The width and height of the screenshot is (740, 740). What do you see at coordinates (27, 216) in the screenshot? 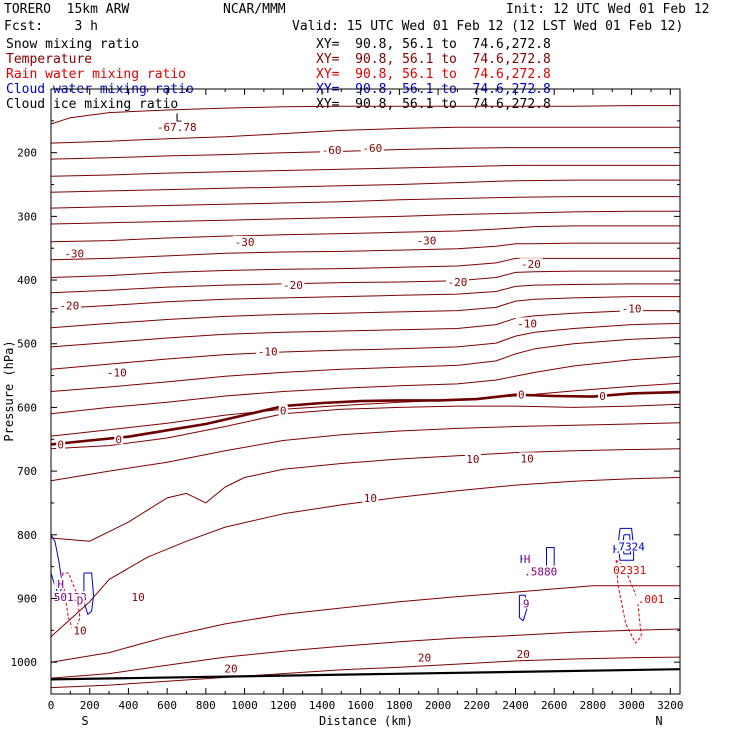
I see `y-tick-label: 300` at bounding box center [27, 216].